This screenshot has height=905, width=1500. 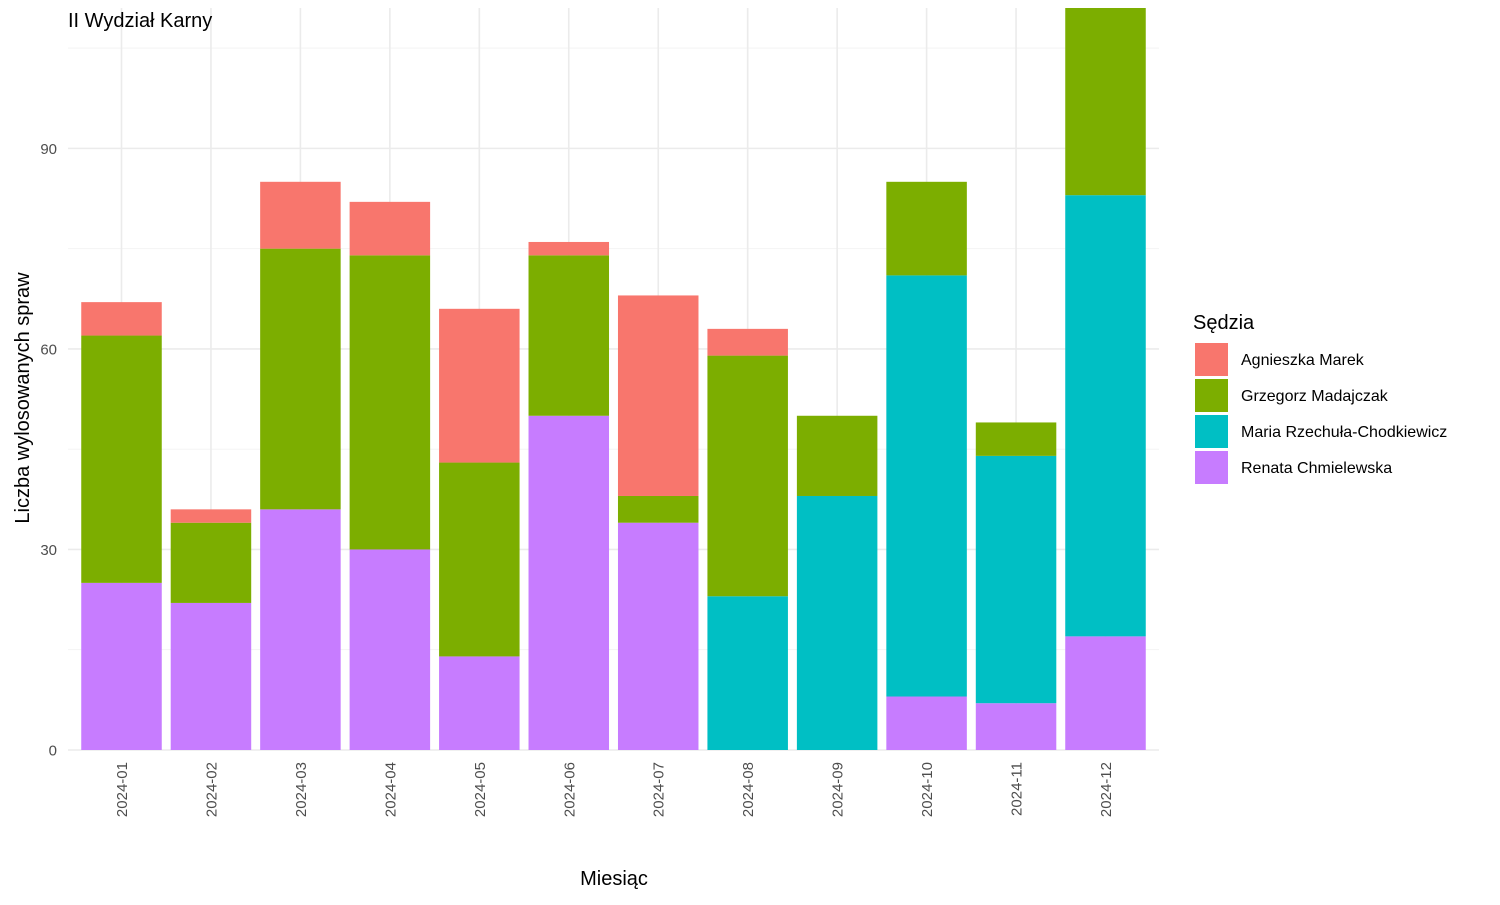 What do you see at coordinates (747, 673) in the screenshot?
I see `bar-segment: 2024-08 — Maria Rzechuła-Chodkiewicz: 23` at bounding box center [747, 673].